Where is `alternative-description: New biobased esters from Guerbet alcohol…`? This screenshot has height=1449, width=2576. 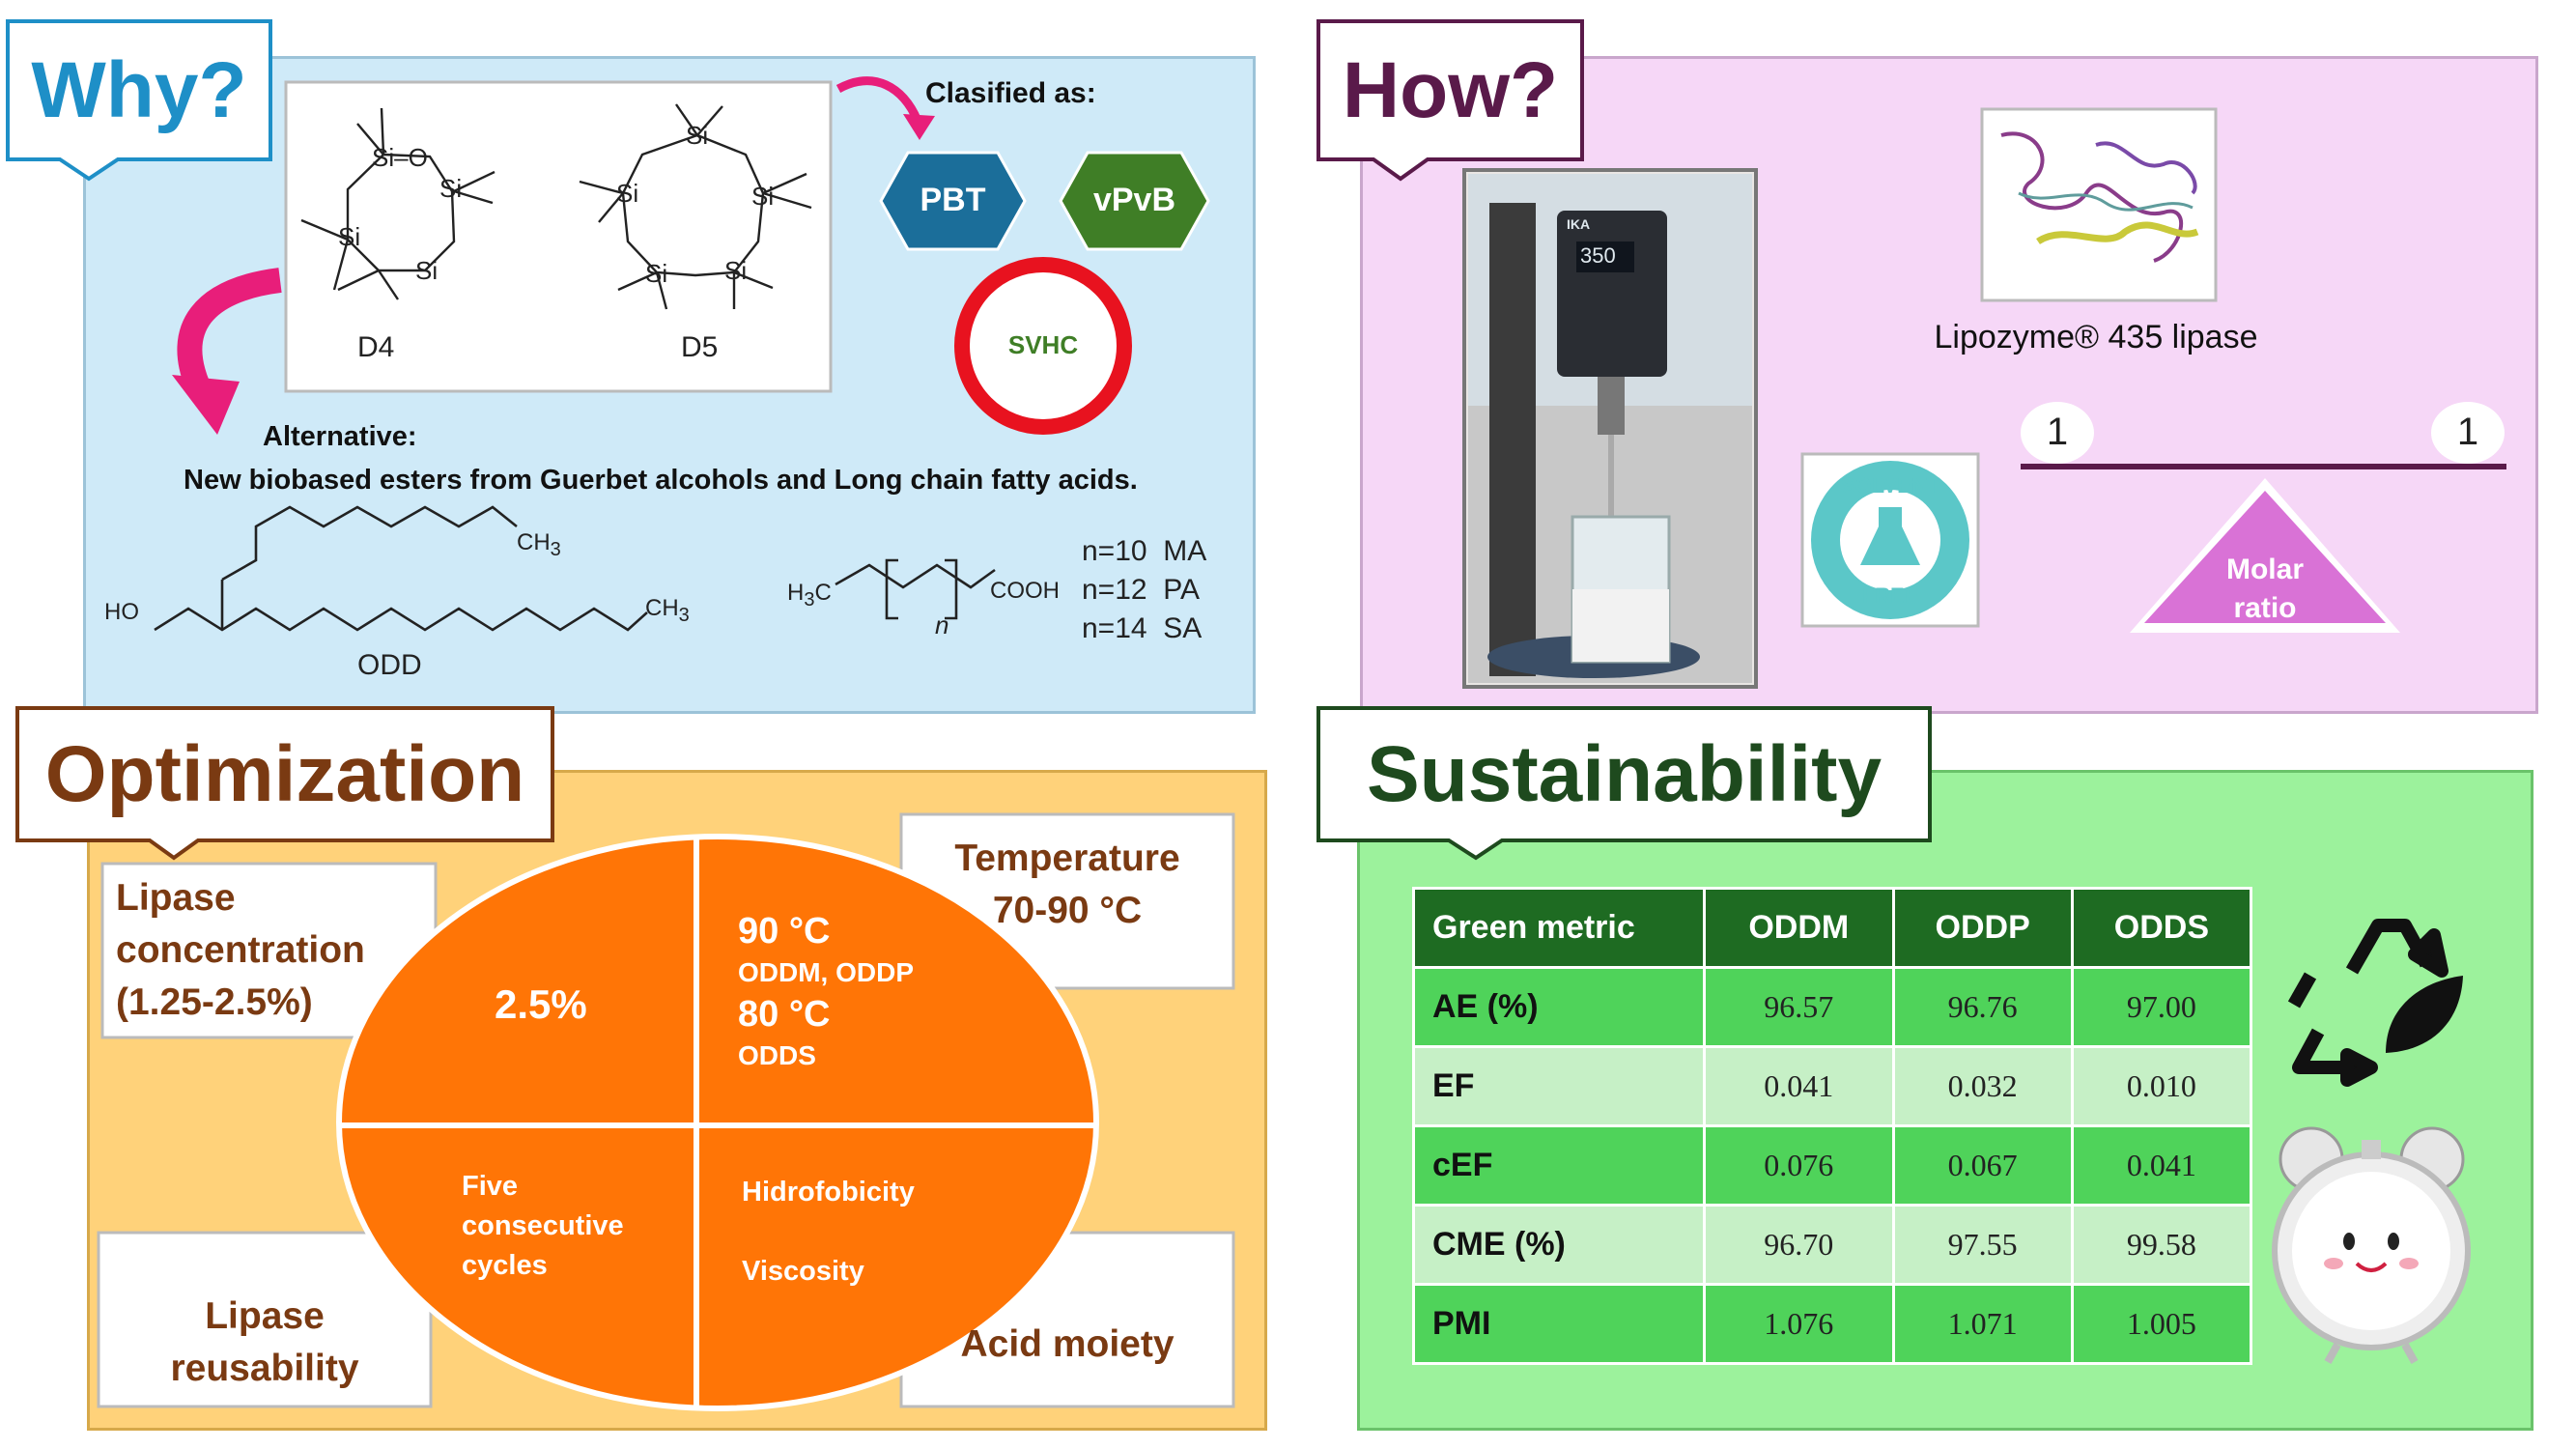 alternative-description: New biobased esters from Guerbet alcohol… is located at coordinates (661, 480).